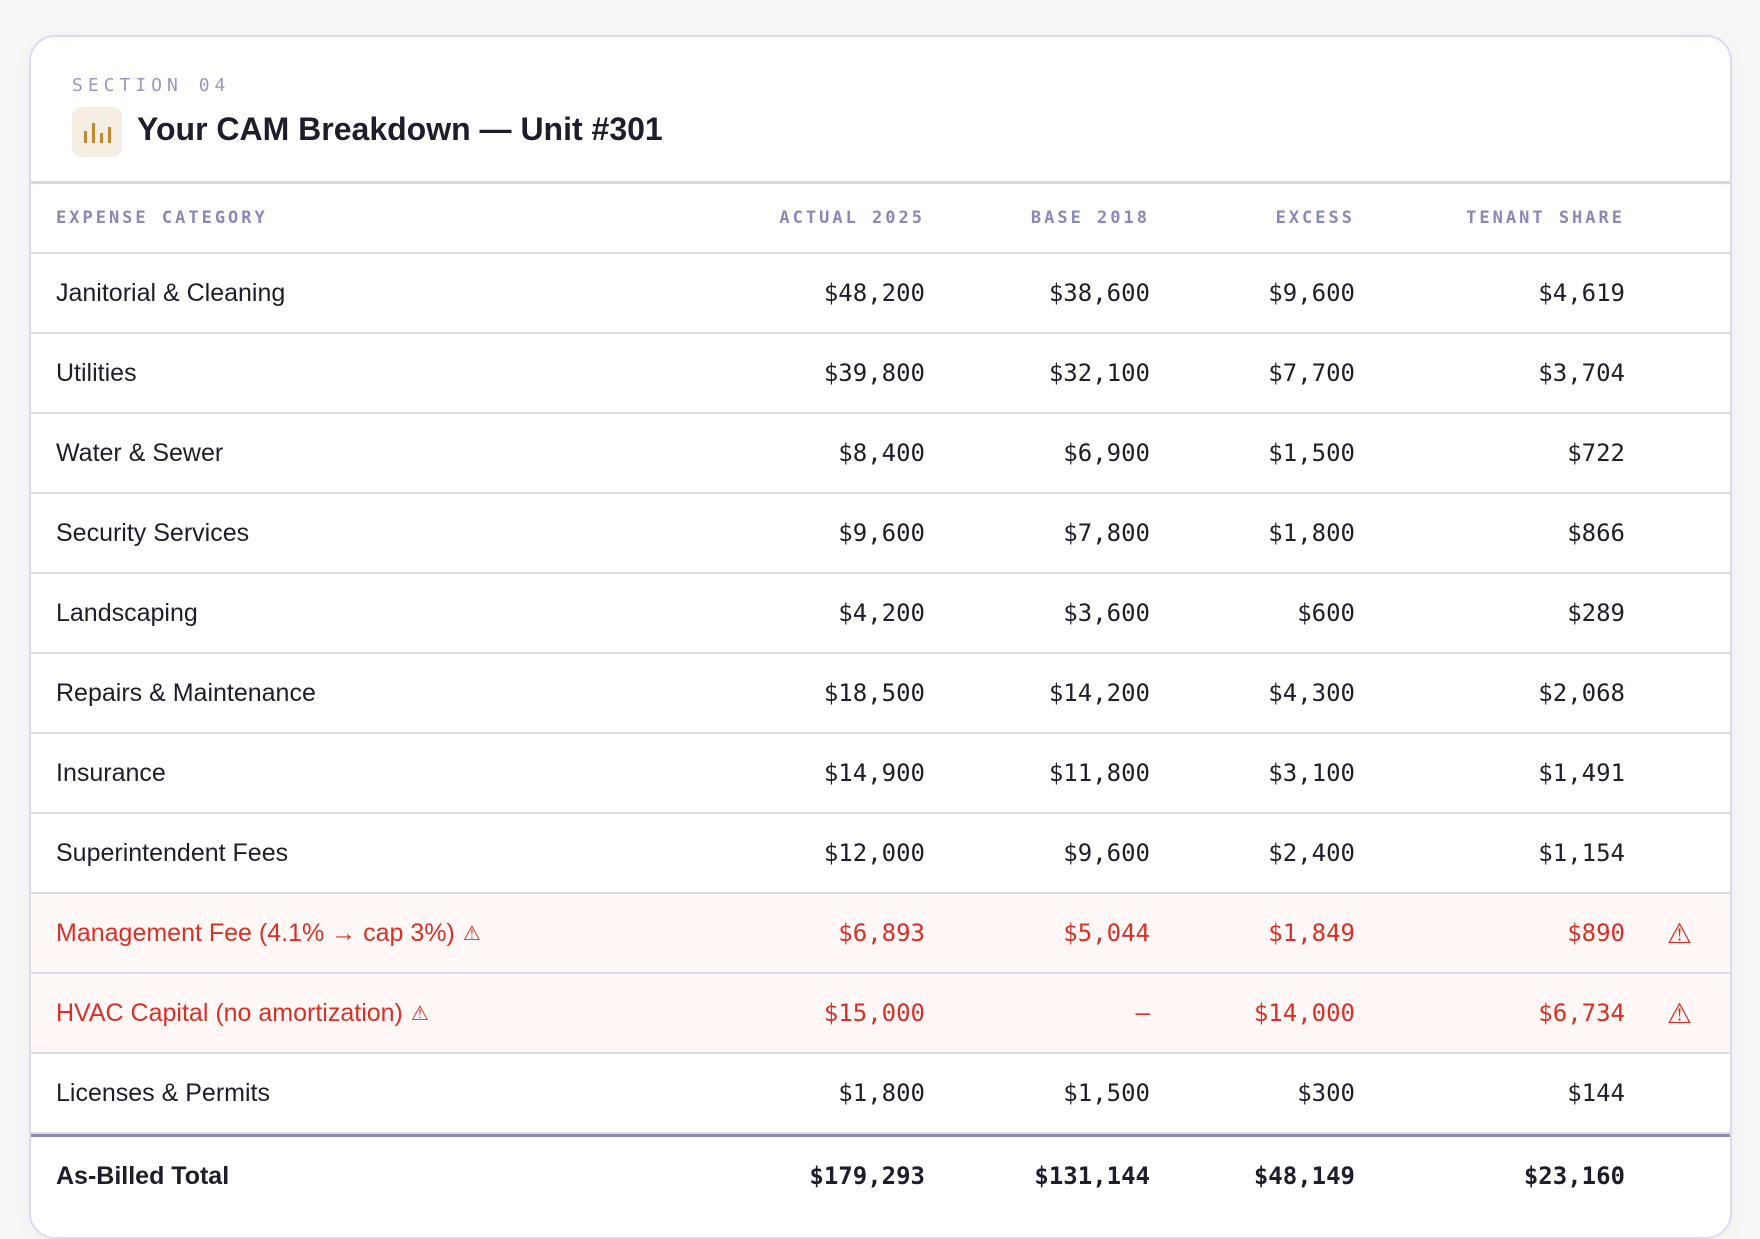  I want to click on category-cell: Security Services, so click(153, 532).